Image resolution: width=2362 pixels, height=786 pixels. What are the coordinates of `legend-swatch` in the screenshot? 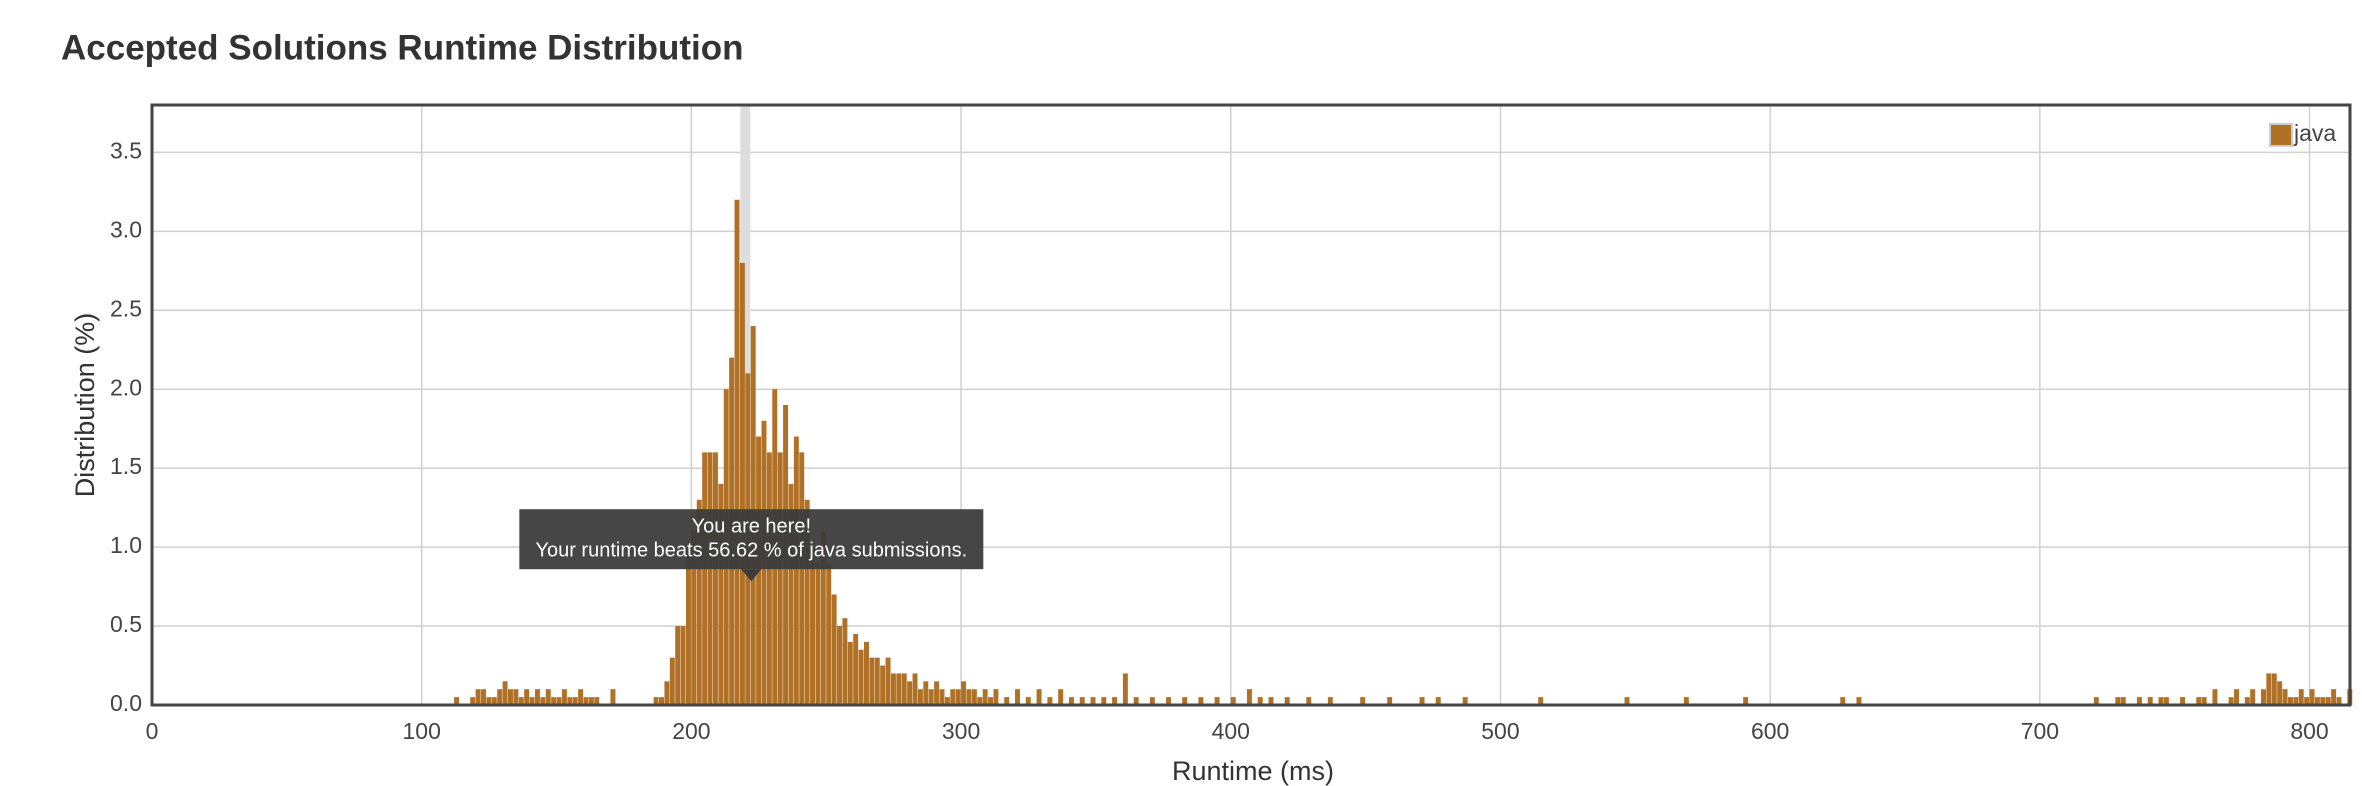 It's located at (2281, 135).